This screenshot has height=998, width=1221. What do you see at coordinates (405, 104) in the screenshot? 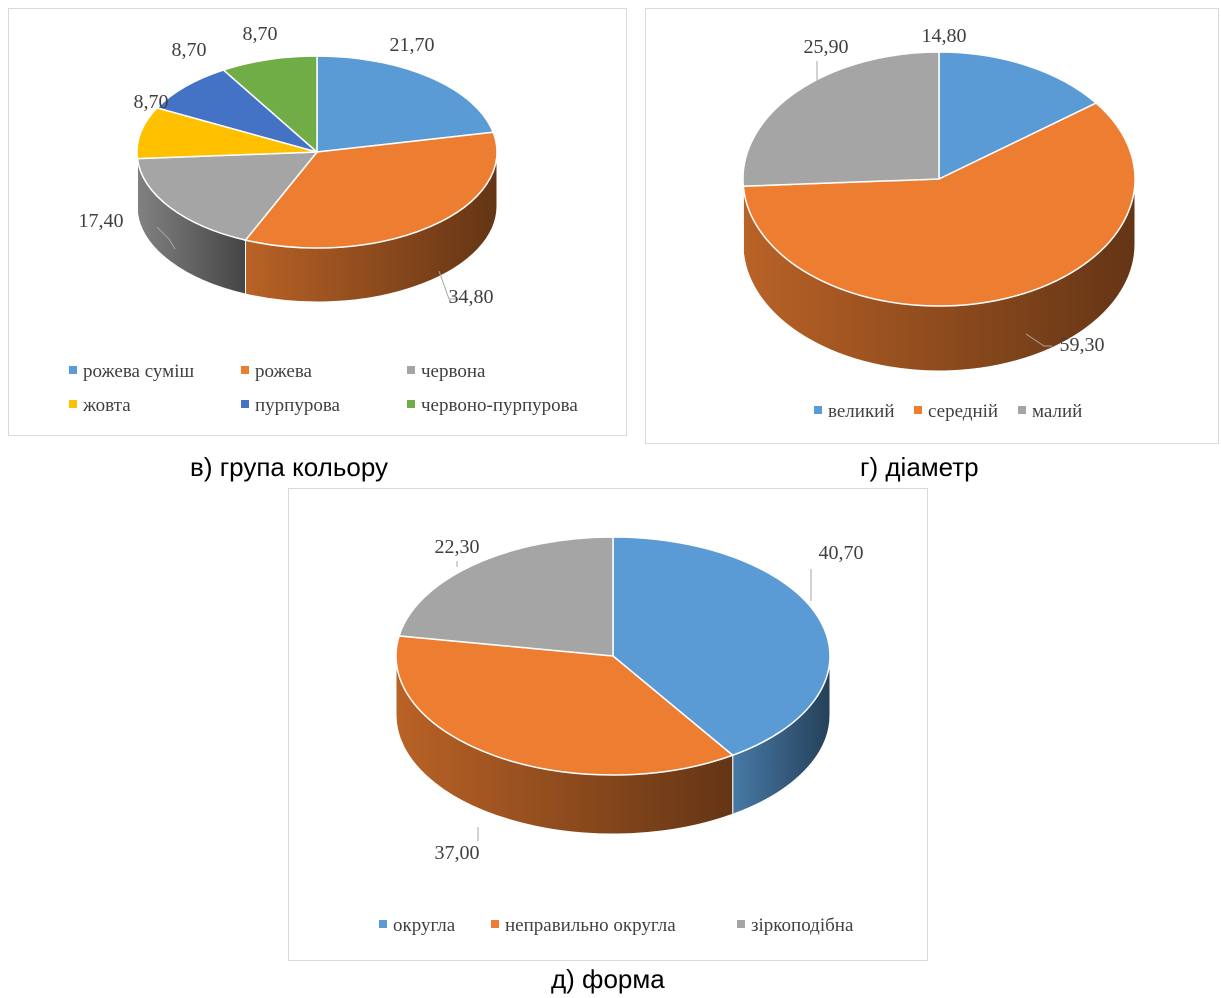
I see `pie-slice-рожева-суміш` at bounding box center [405, 104].